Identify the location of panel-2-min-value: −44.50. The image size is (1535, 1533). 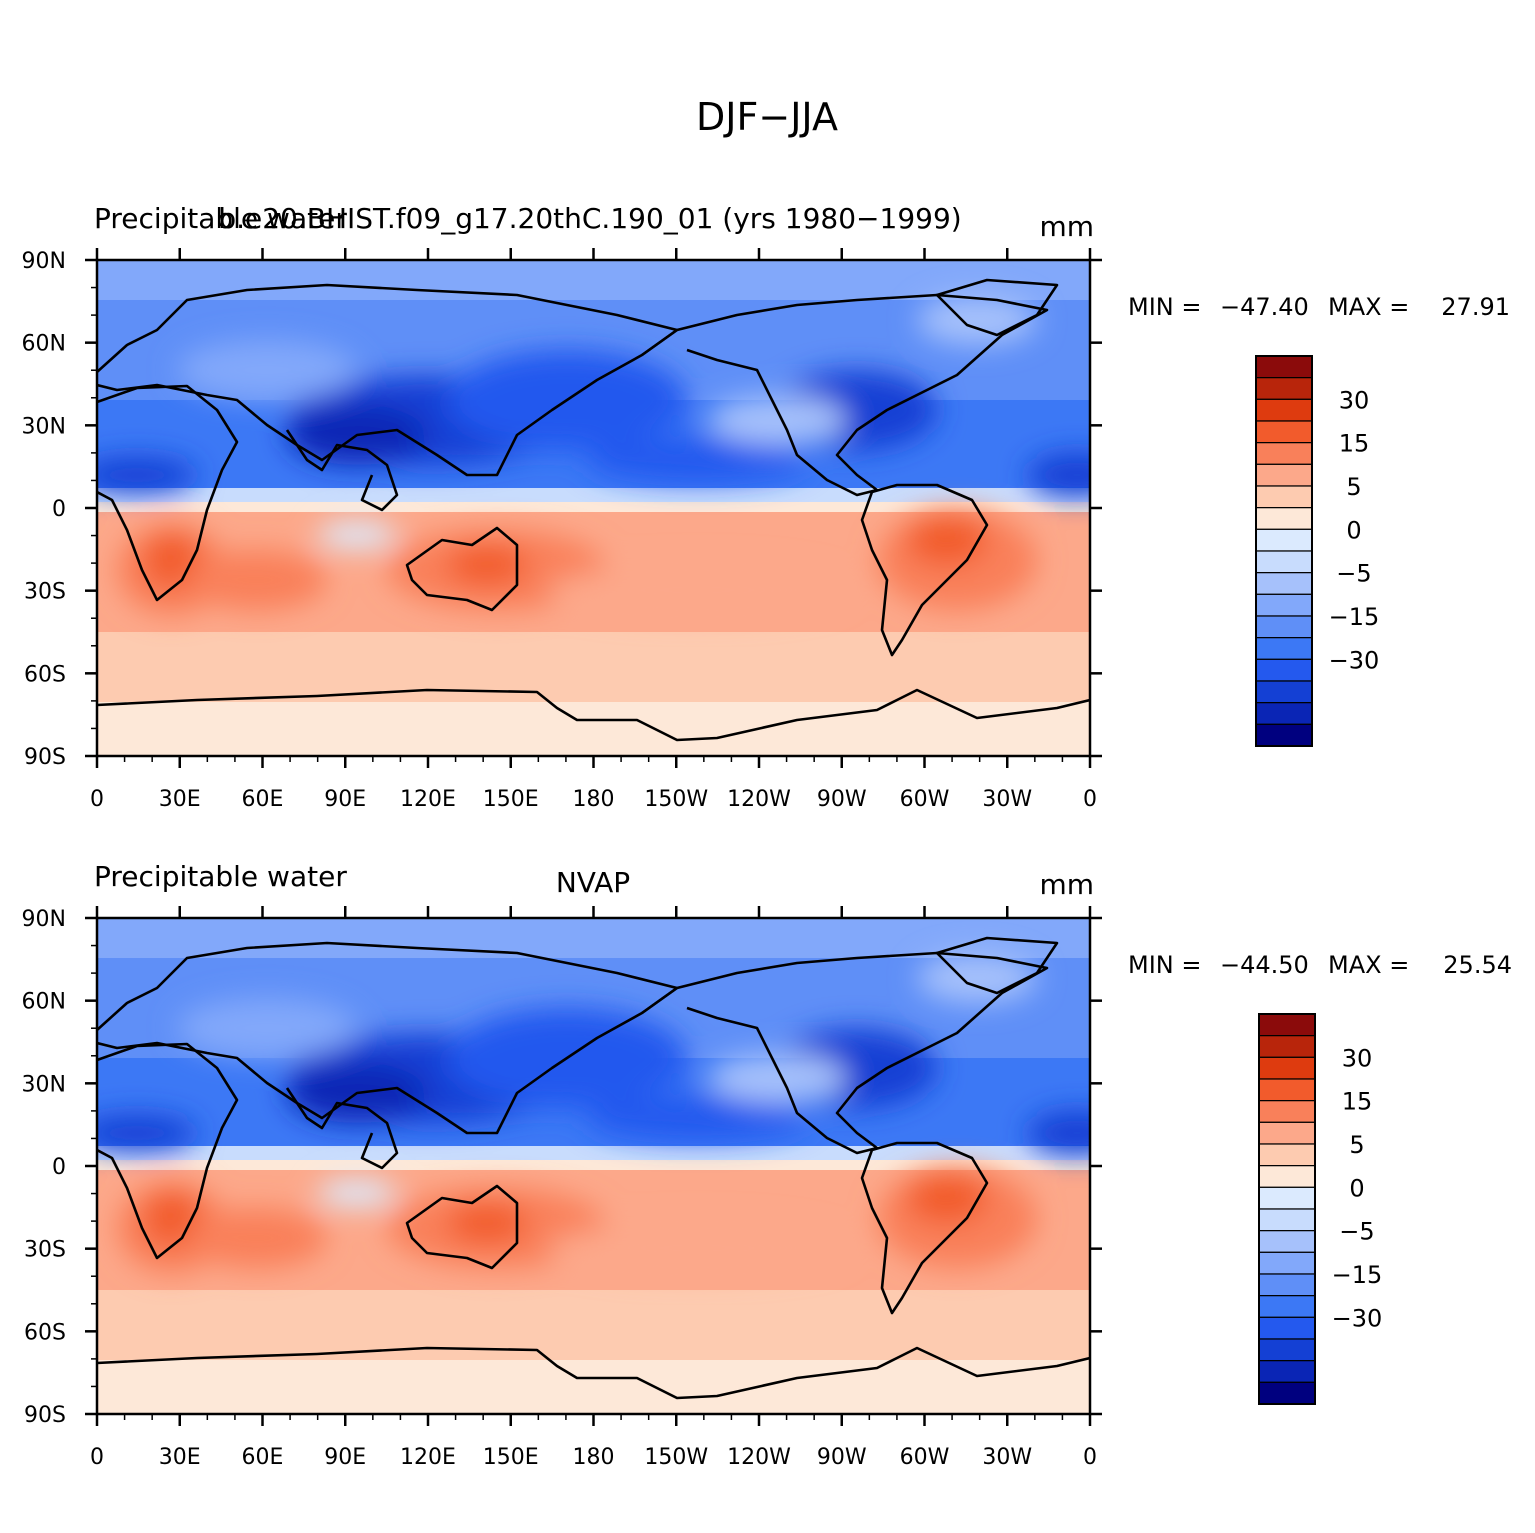
(1264, 965).